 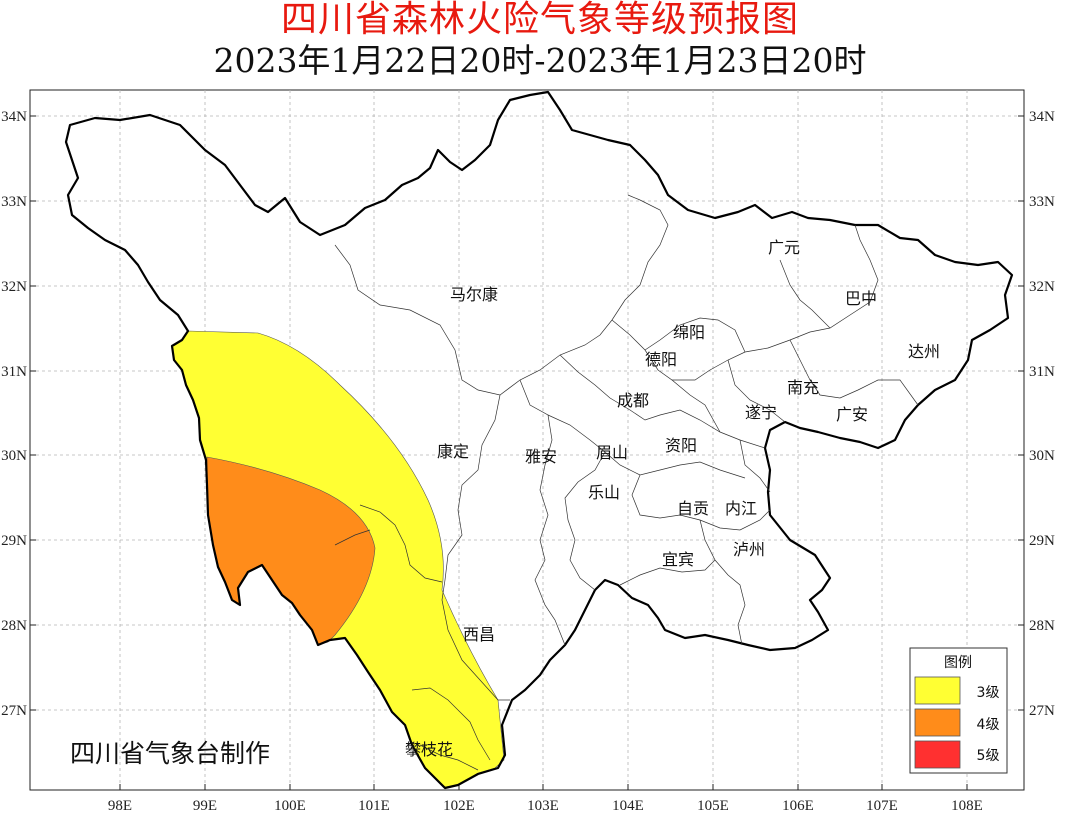 What do you see at coordinates (539, 20) in the screenshot?
I see `map-title: 四川省森林火险气象等级预报图` at bounding box center [539, 20].